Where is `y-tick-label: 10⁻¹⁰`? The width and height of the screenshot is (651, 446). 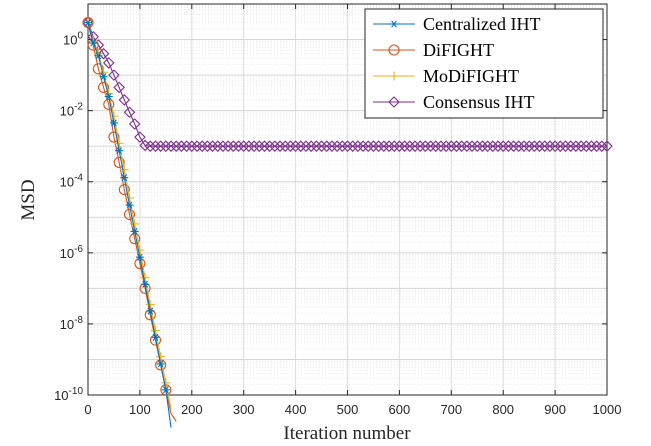 y-tick-label: 10⁻¹⁰ is located at coordinates (68, 394).